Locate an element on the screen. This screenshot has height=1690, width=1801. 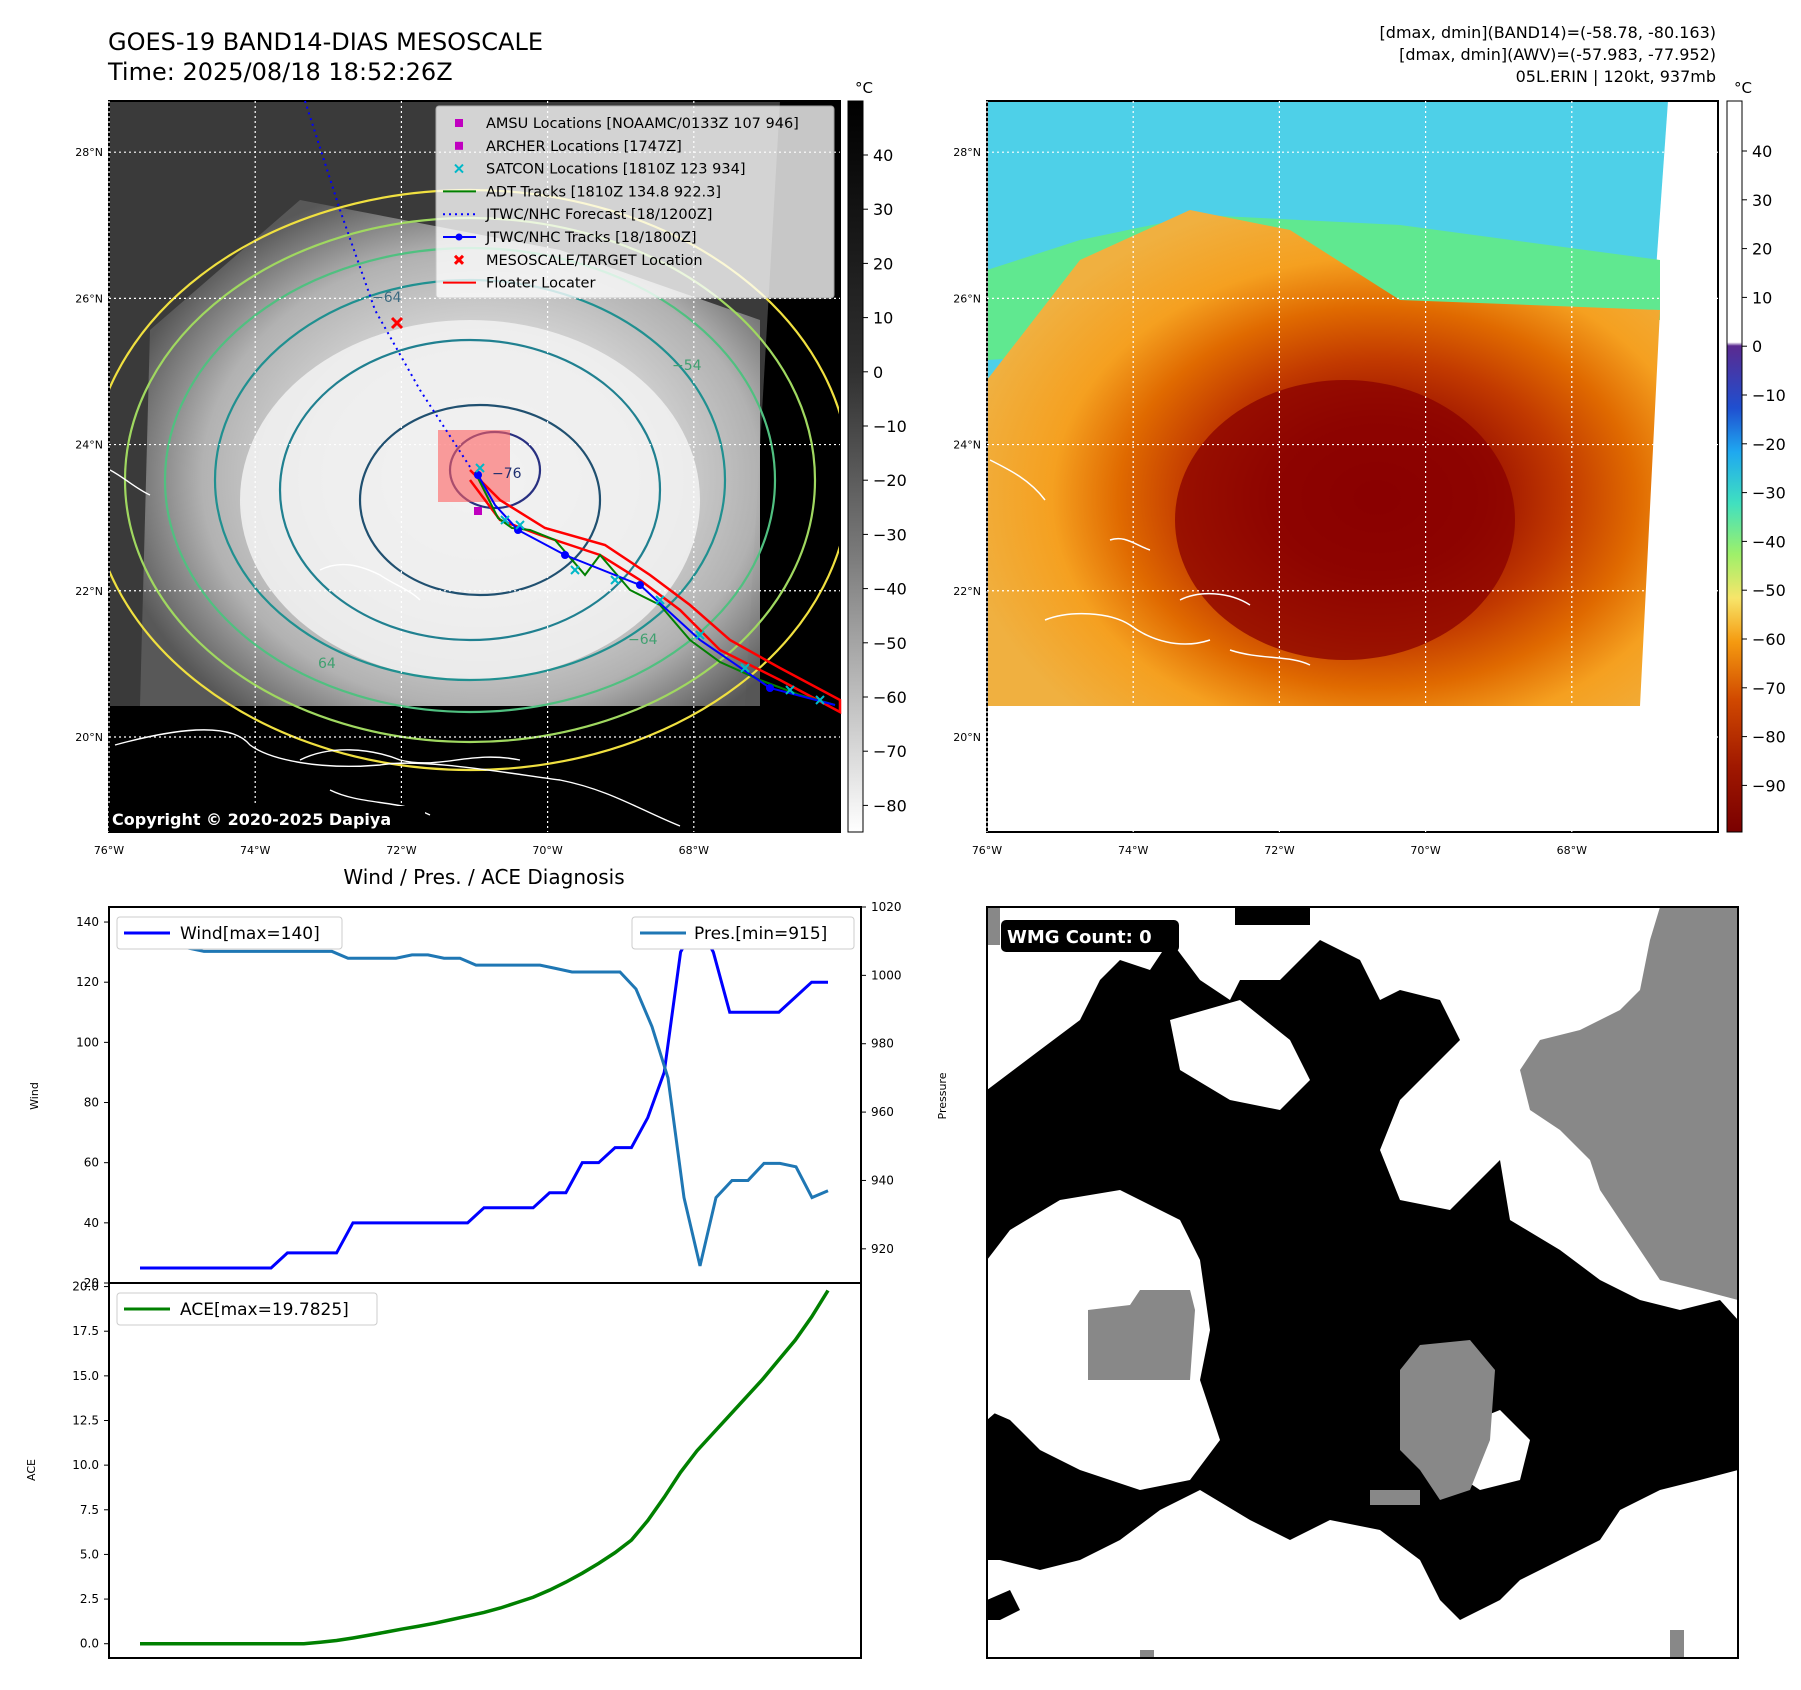
ace-legend: ACE[max=19.7825] is located at coordinates (247, 1309).